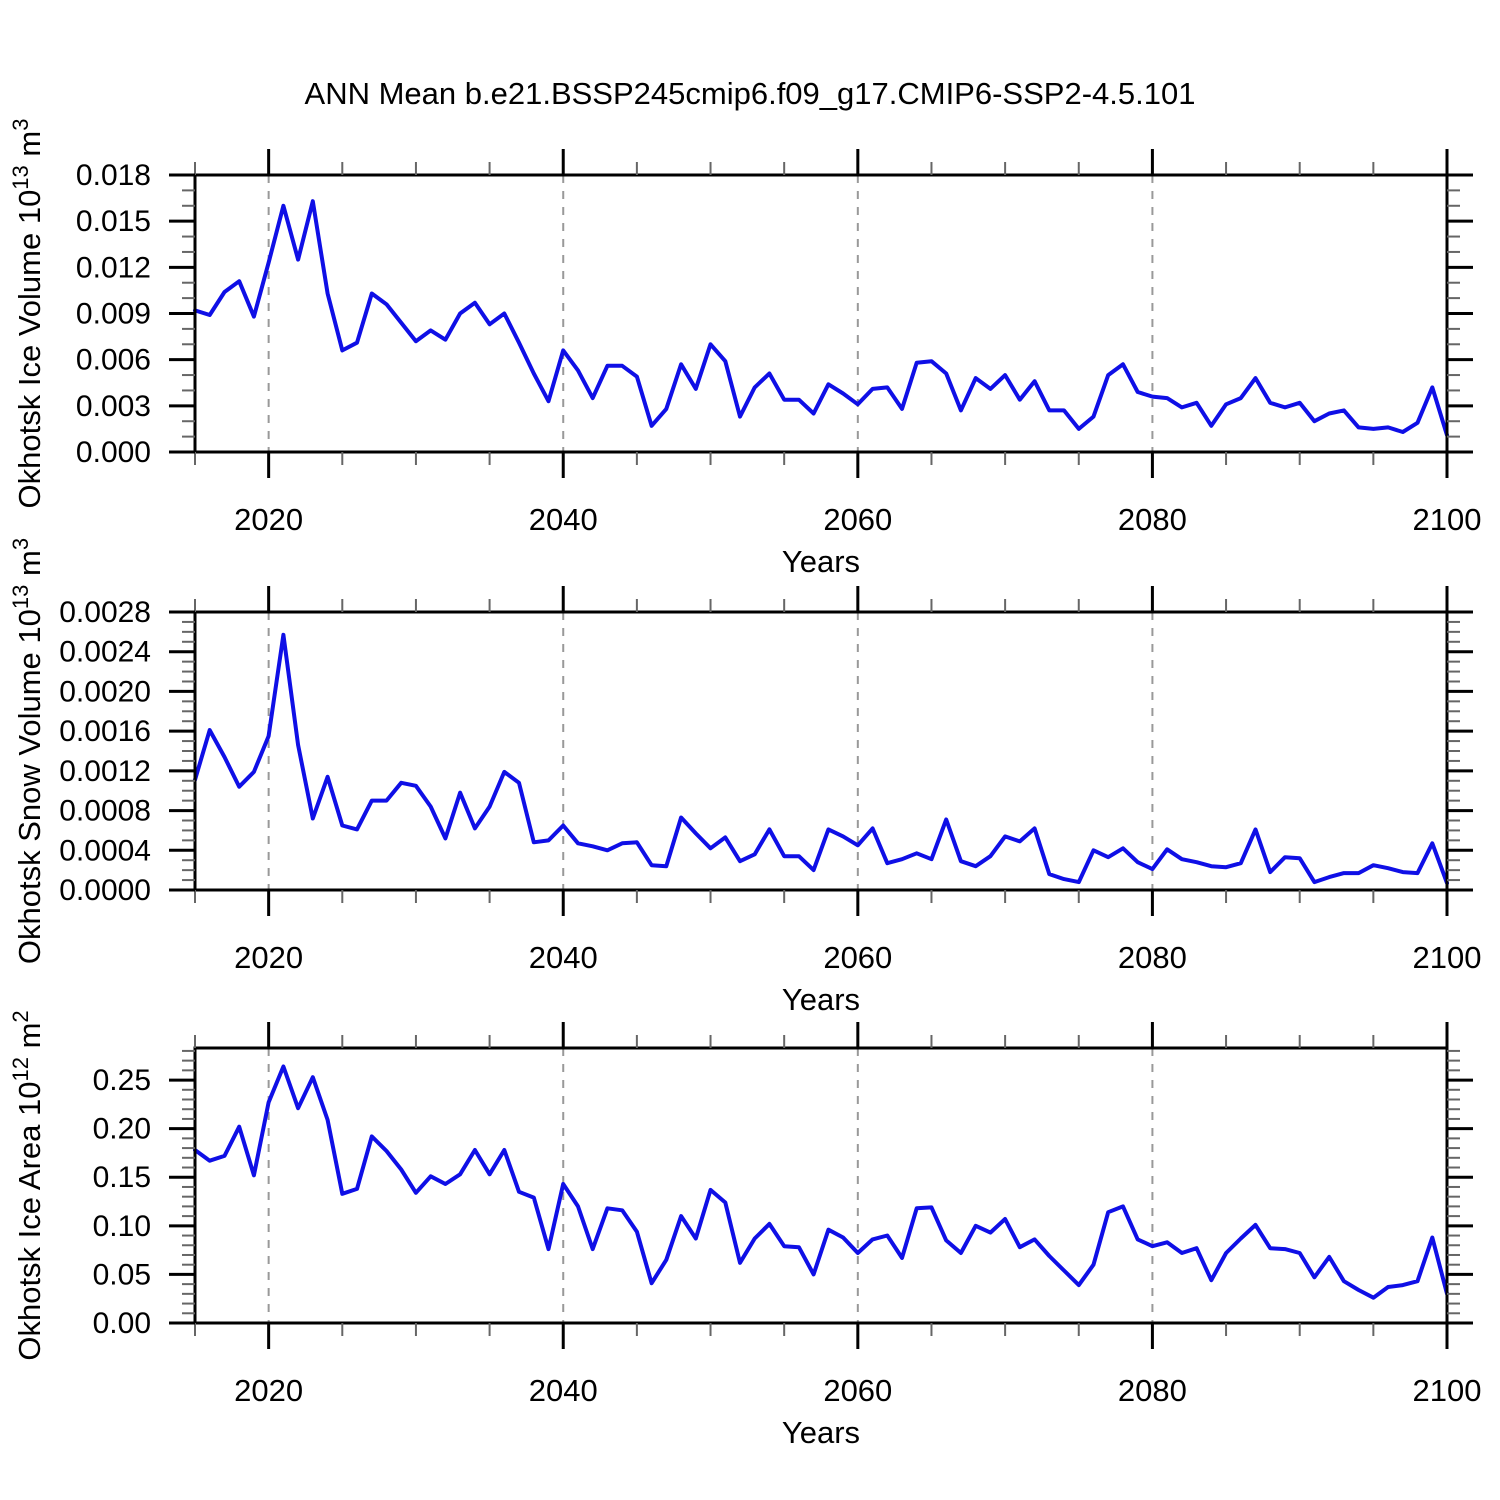 This screenshot has width=1500, height=1500. Describe the element at coordinates (105, 731) in the screenshot. I see `y-tick-label: 0.0016` at that location.